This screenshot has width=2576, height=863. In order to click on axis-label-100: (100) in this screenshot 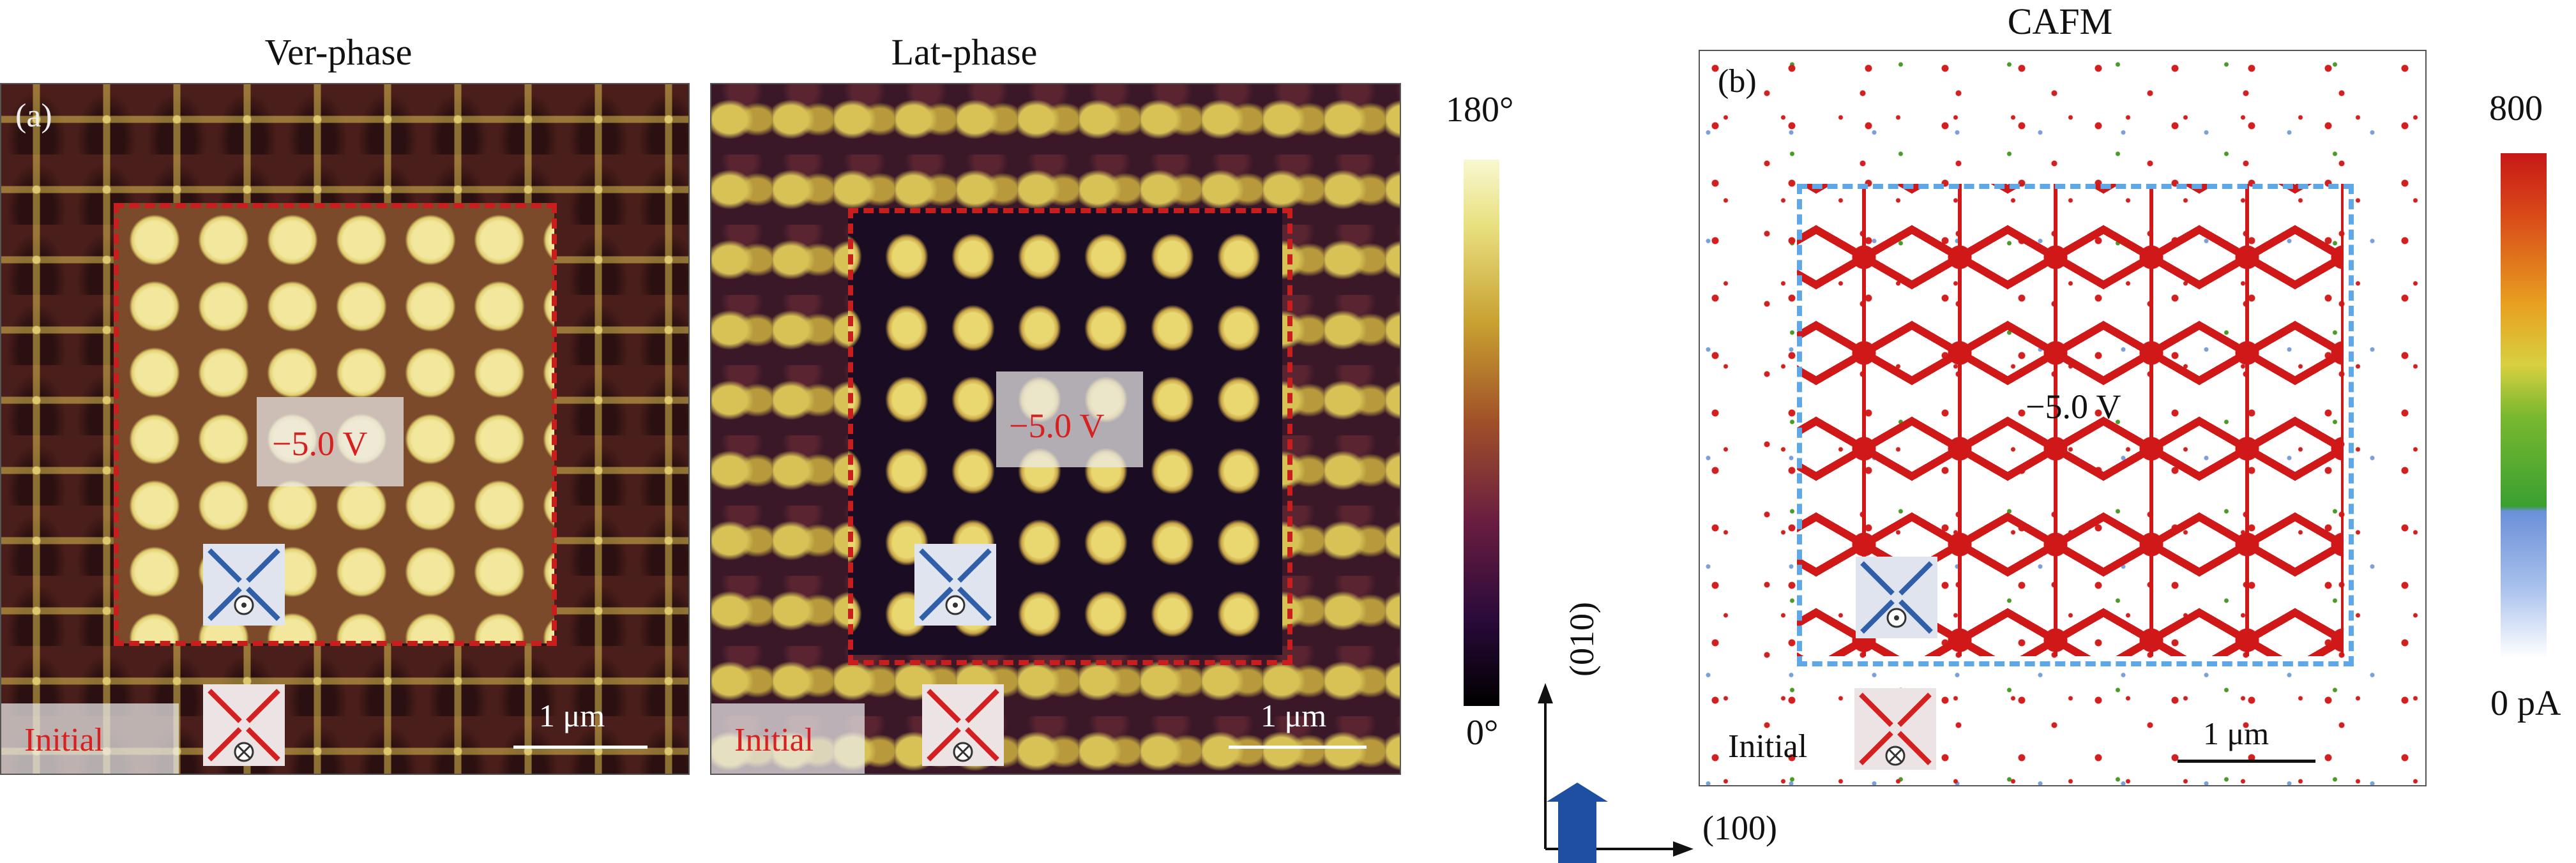, I will do `click(1740, 828)`.